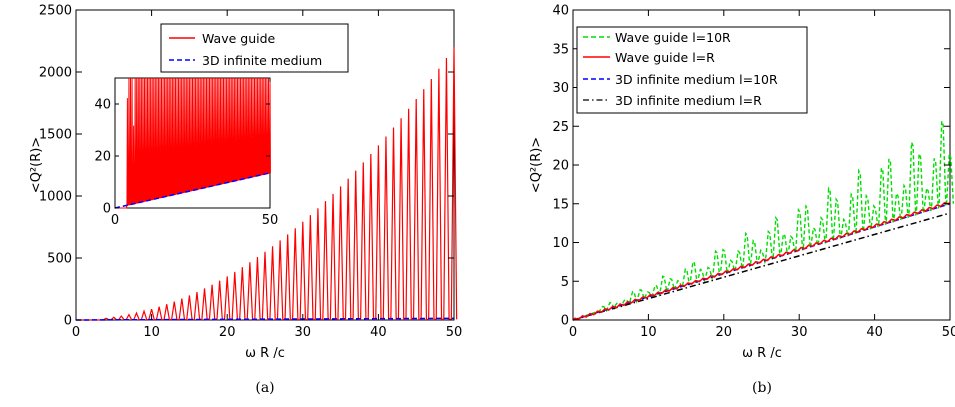  I want to click on panel-a-ylabel: <Q²(R)>, so click(36, 165).